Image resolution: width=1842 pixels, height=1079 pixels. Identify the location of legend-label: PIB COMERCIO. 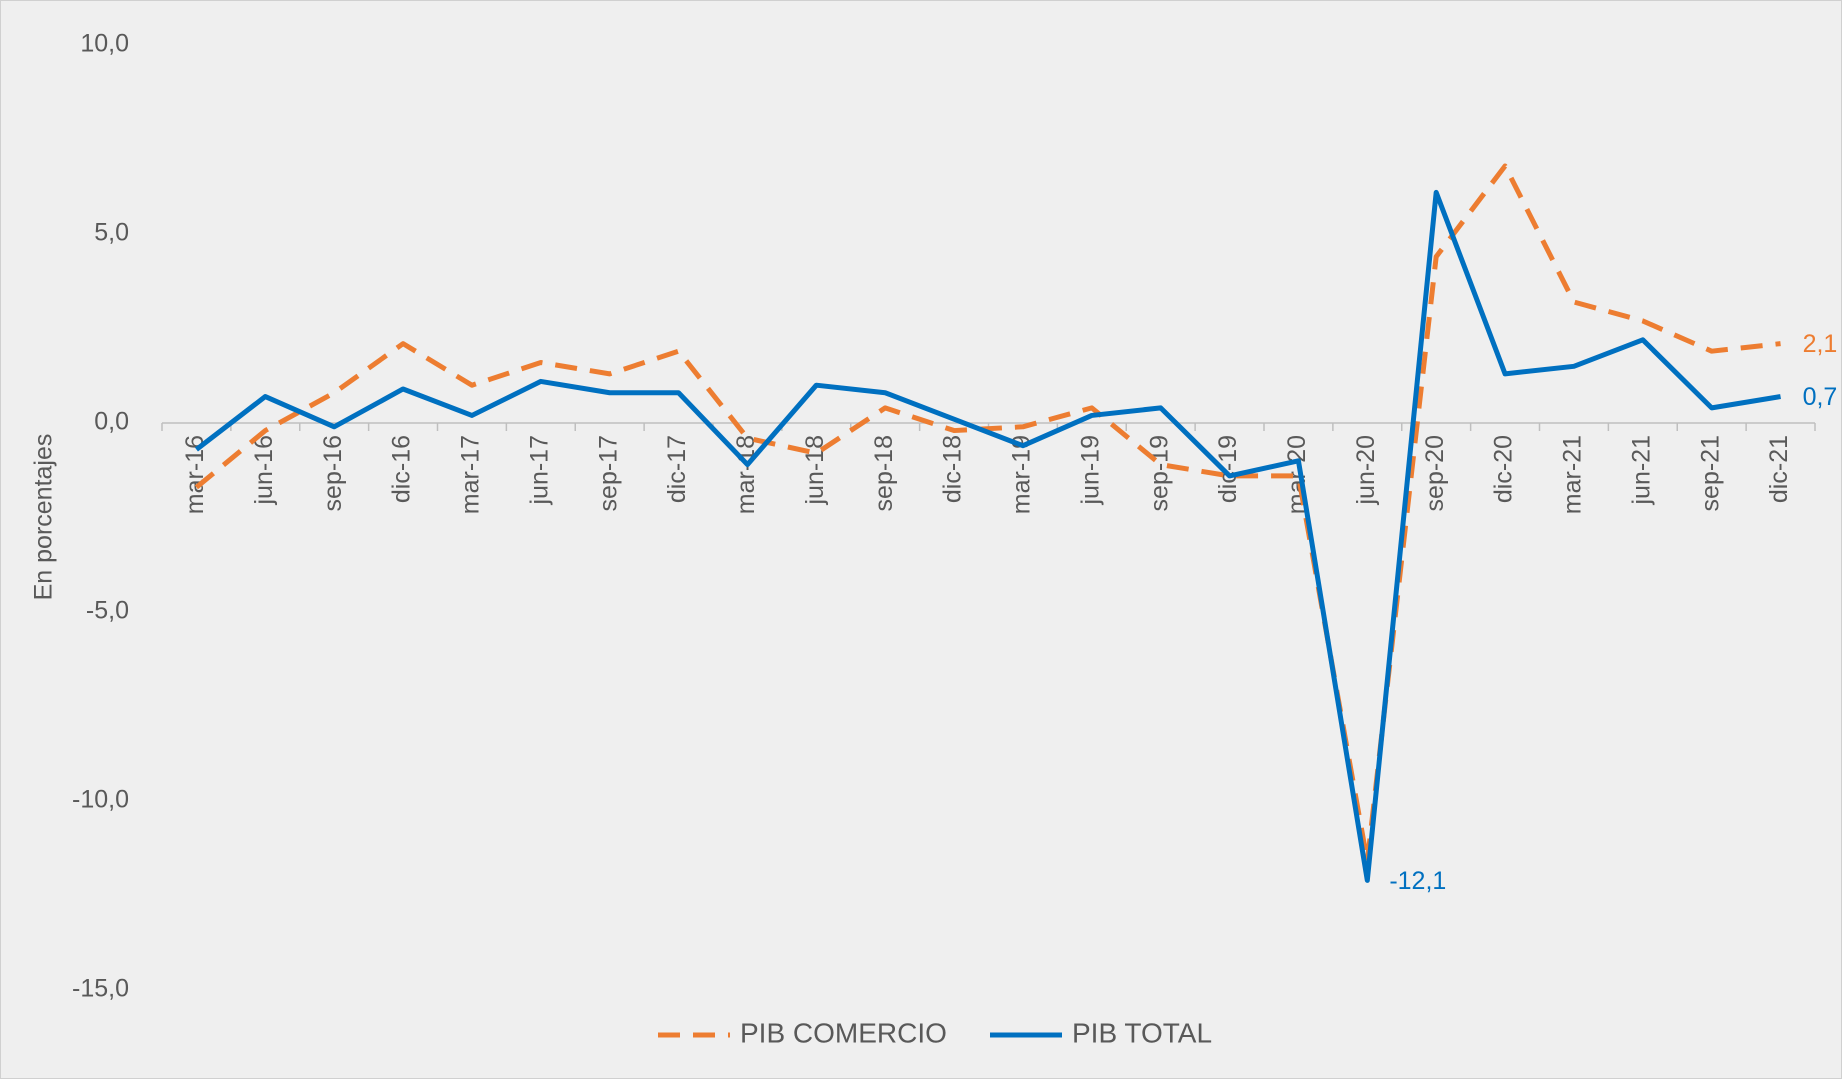
(843, 1032).